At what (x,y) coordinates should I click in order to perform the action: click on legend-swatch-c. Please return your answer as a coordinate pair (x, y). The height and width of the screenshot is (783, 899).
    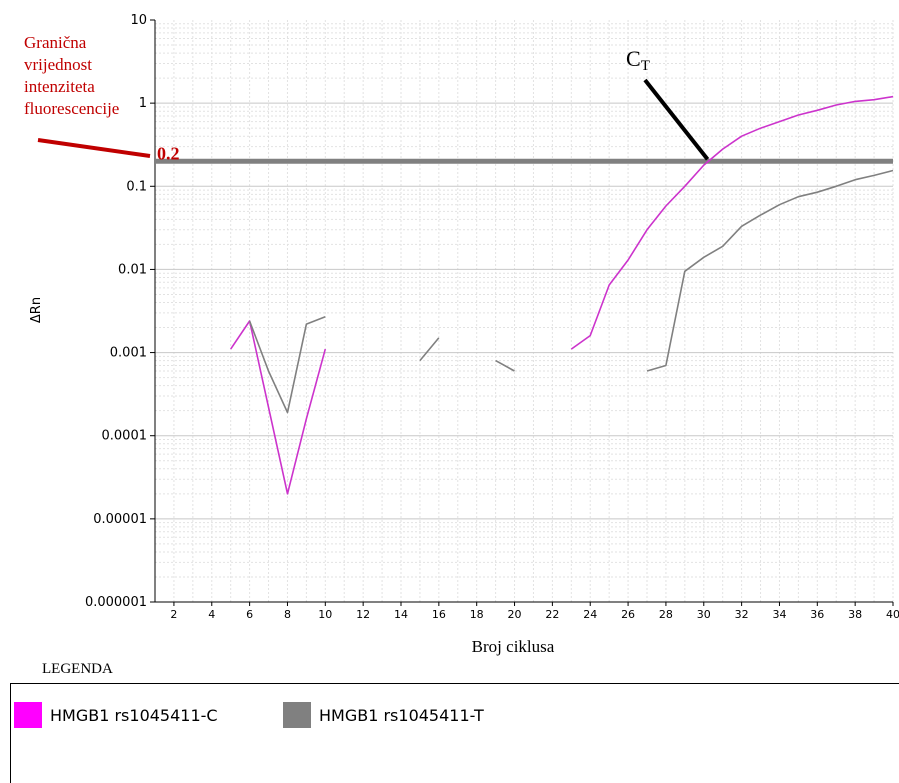
    Looking at the image, I should click on (28, 715).